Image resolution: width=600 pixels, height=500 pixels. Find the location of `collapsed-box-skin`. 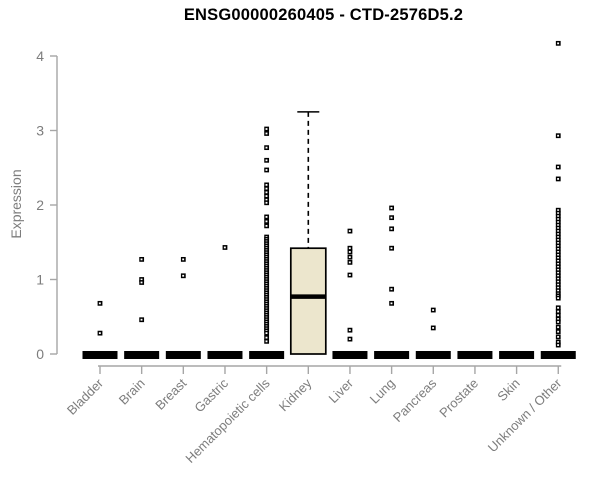

collapsed-box-skin is located at coordinates (517, 355).